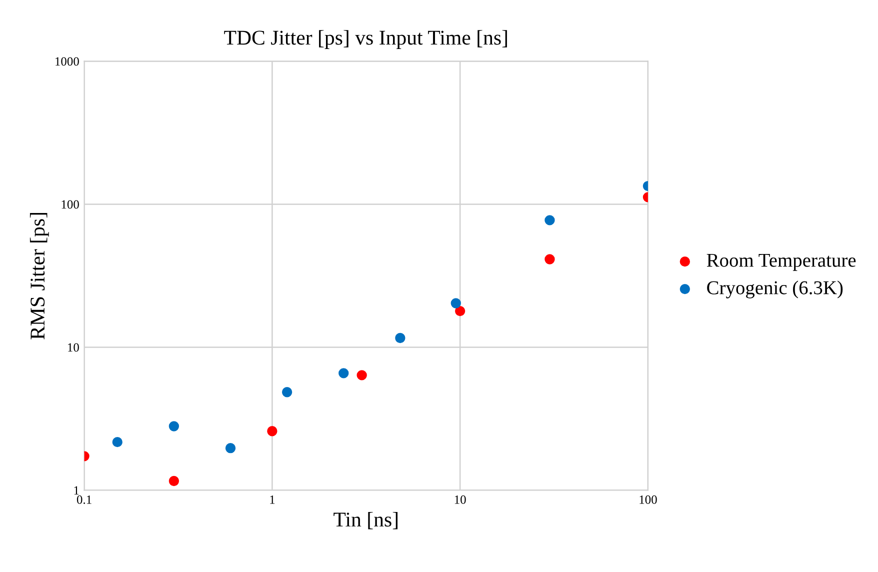 The width and height of the screenshot is (878, 572). Describe the element at coordinates (73, 347) in the screenshot. I see `y-tick-label: 10` at that location.